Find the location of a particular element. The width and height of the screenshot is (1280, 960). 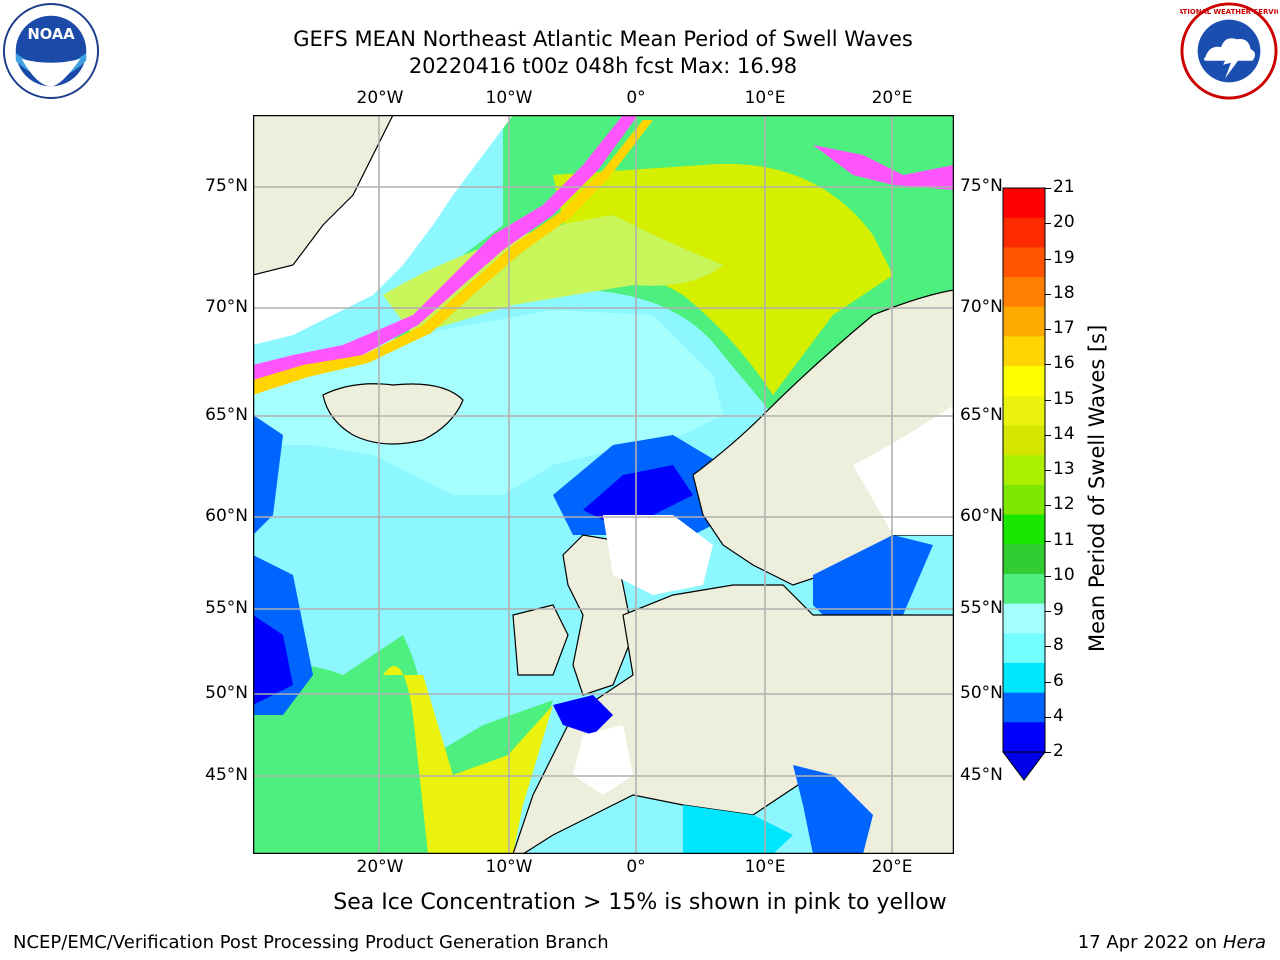

adriatic-blue is located at coordinates (833, 809).